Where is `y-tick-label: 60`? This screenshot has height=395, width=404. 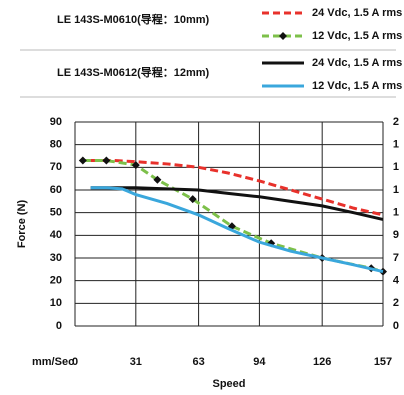
y-tick-label: 60 is located at coordinates (56, 190).